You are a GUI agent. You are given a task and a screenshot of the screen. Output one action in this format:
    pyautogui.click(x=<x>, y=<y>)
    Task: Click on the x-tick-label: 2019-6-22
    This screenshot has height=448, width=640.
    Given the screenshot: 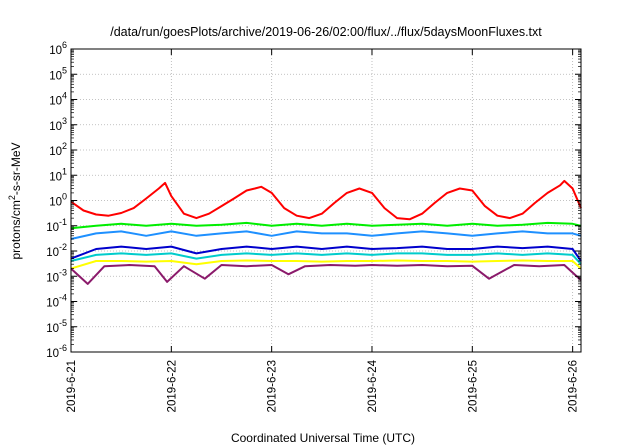 What is the action you would take?
    pyautogui.click(x=172, y=386)
    